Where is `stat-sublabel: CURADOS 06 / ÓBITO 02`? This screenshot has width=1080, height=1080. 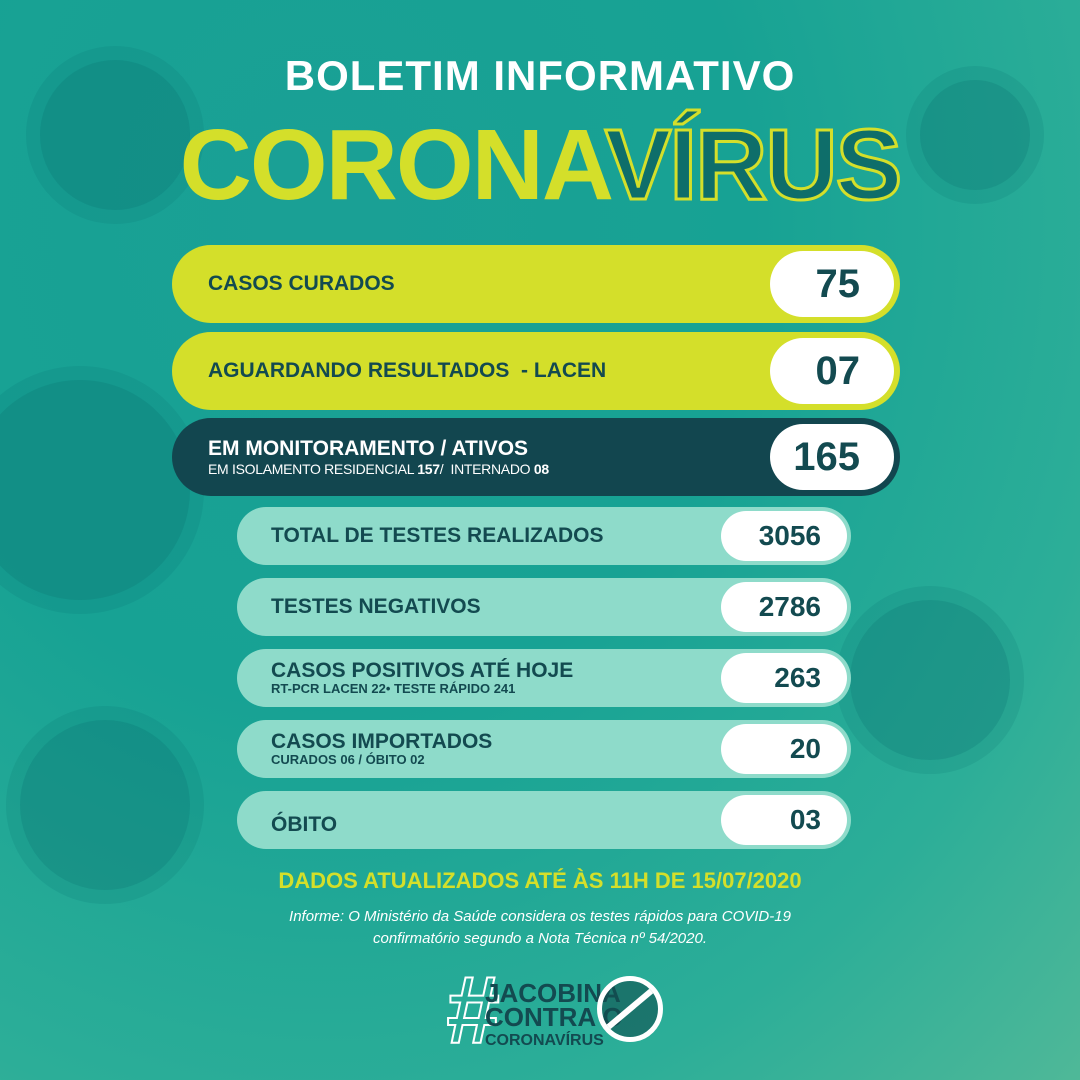 stat-sublabel: CURADOS 06 / ÓBITO 02 is located at coordinates (348, 759).